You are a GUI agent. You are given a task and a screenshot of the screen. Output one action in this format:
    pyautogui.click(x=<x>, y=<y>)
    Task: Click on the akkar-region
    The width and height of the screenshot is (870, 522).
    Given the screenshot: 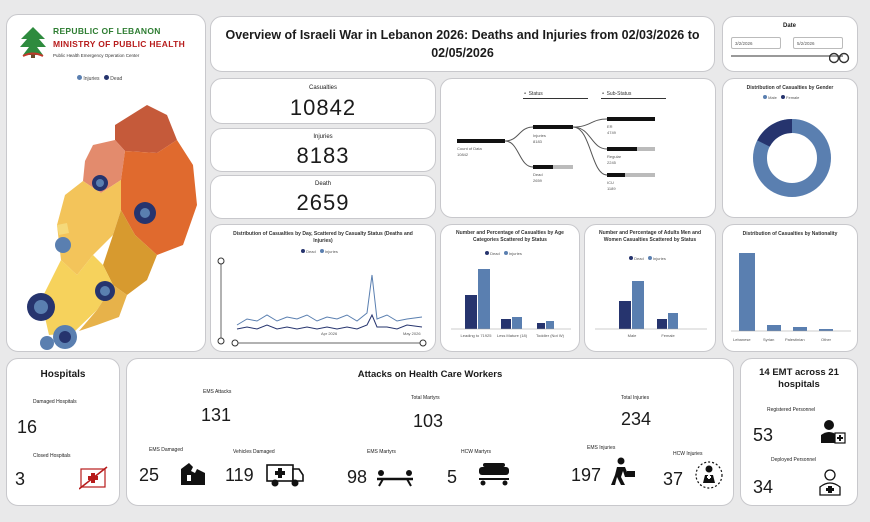 What is the action you would take?
    pyautogui.click(x=146, y=129)
    